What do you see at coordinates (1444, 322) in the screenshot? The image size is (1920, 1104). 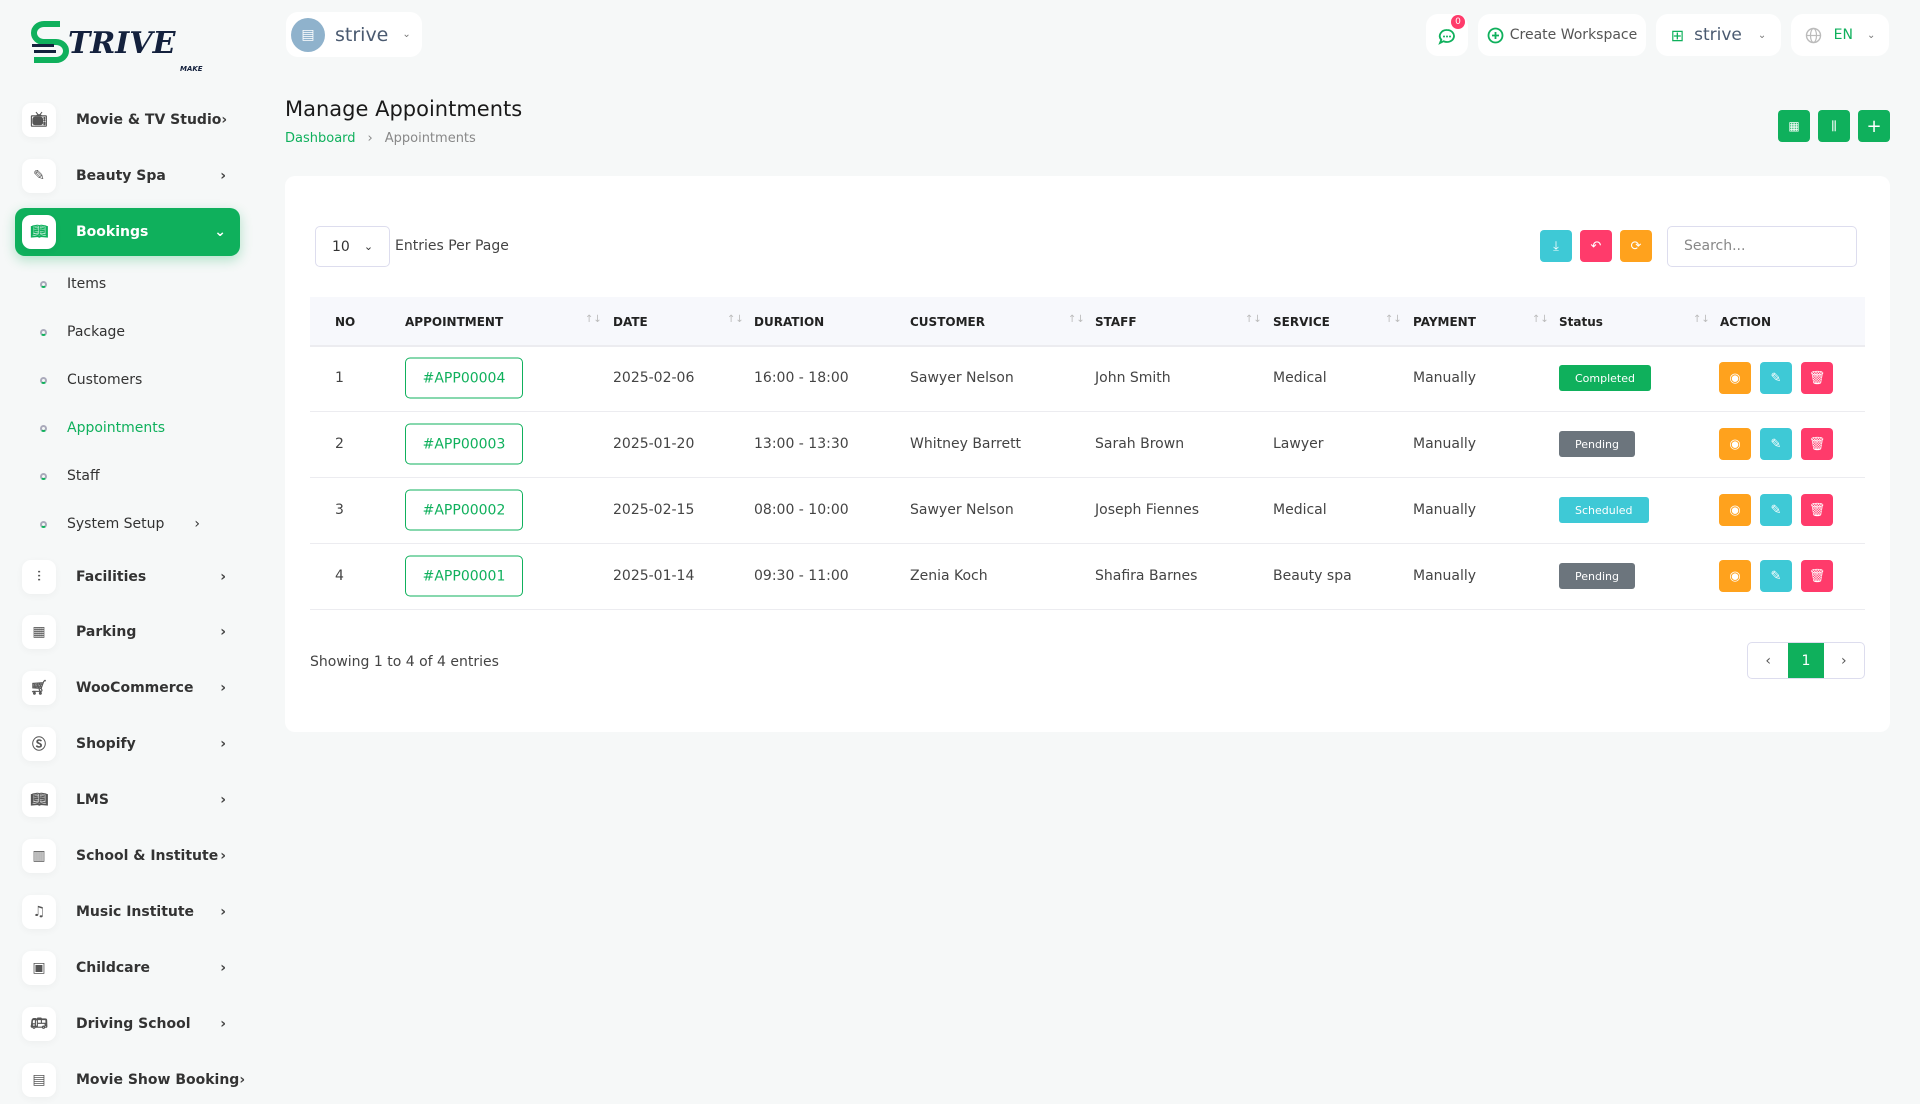 I see `column-header-payment: PAYMENT` at bounding box center [1444, 322].